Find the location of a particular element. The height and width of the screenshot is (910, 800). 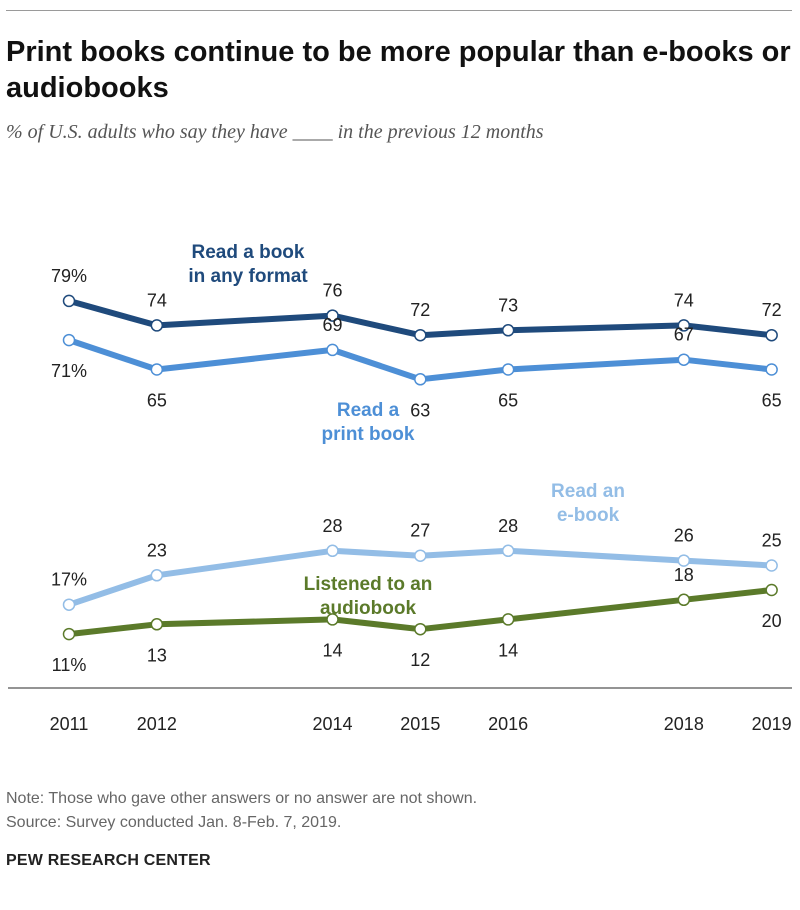

data-label: 67 is located at coordinates (684, 335).